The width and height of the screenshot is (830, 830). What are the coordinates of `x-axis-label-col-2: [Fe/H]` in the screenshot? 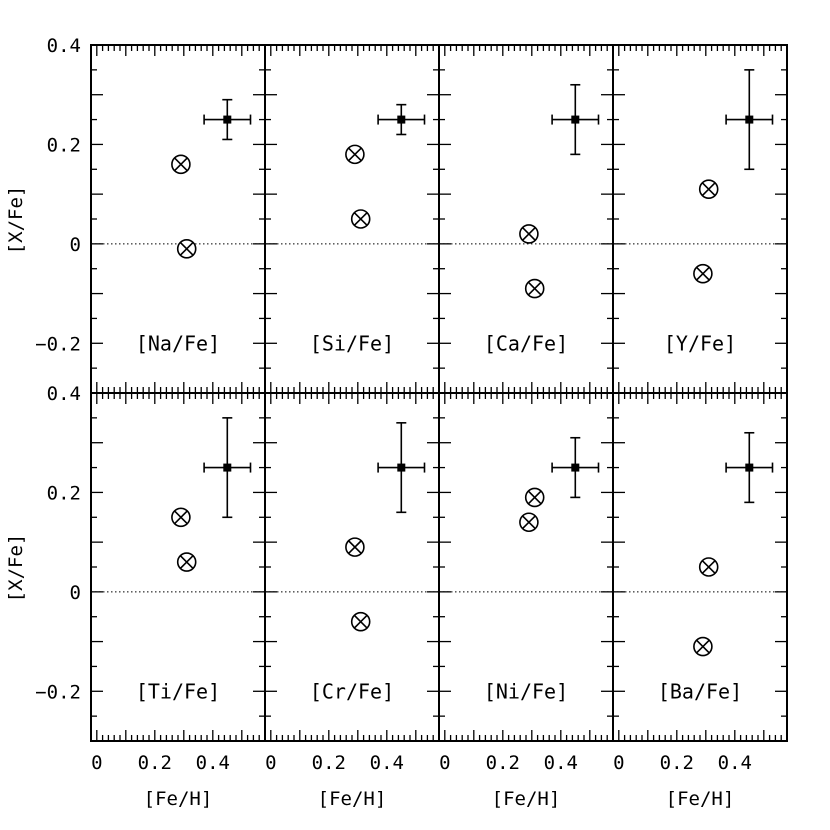 It's located at (352, 799).